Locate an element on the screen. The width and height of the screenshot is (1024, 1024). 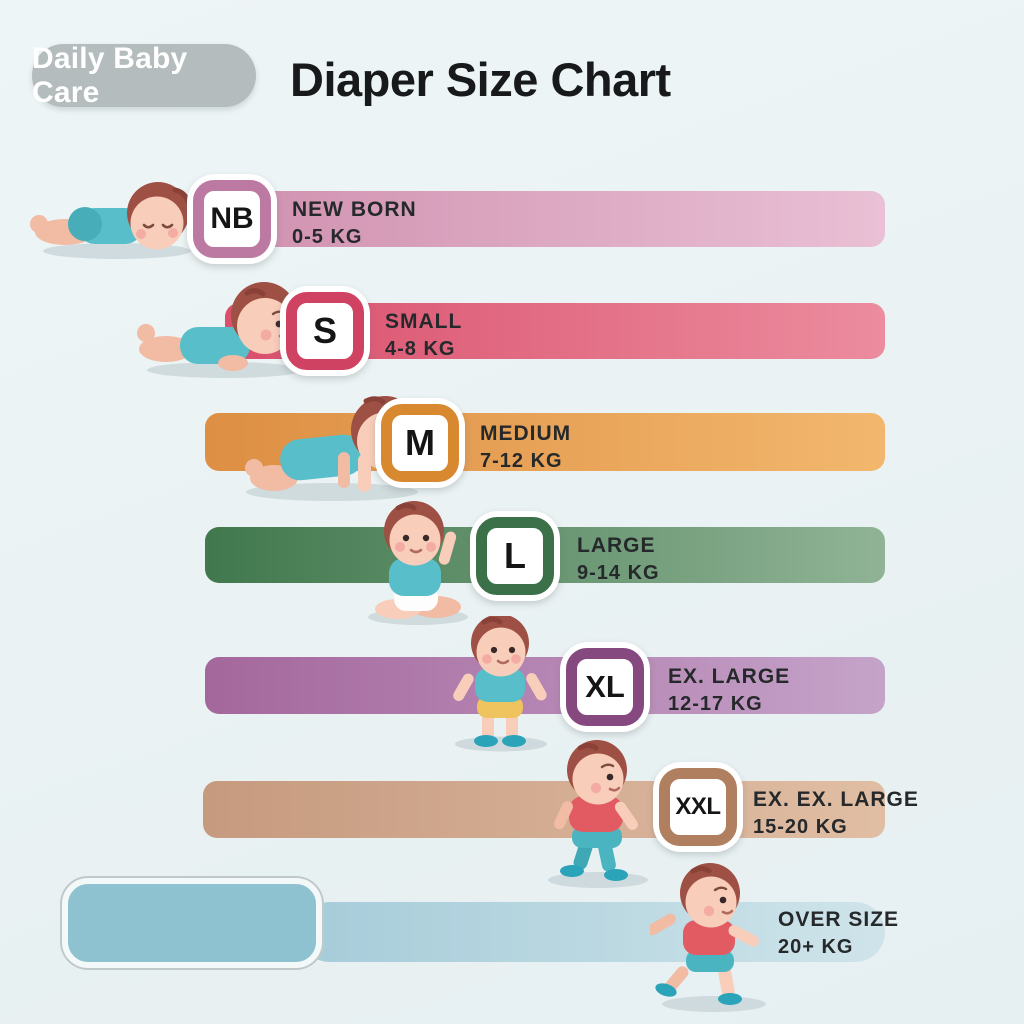
weight-range: 20+ KG is located at coordinates (816, 947).